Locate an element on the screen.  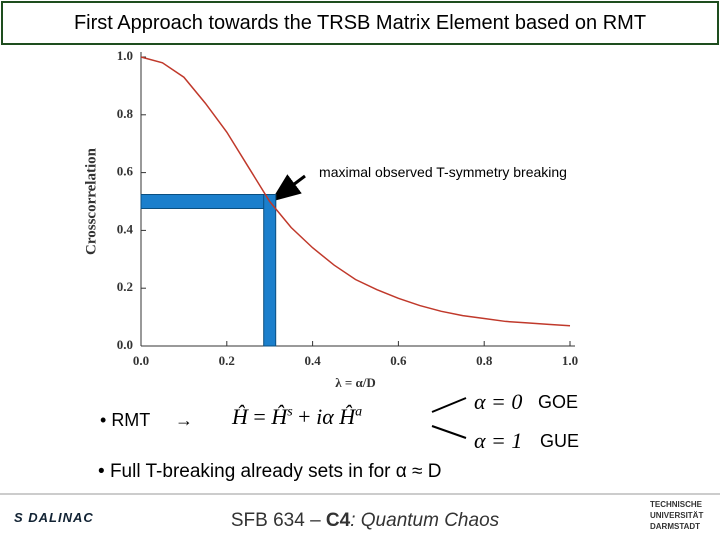
footer-text: C4 is located at coordinates (338, 520).